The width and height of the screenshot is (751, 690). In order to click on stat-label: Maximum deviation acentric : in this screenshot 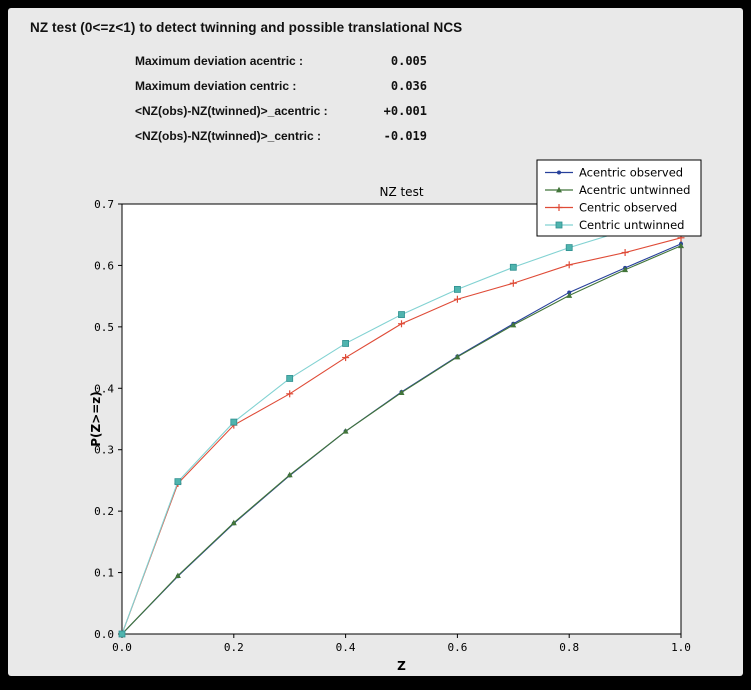, I will do `click(219, 61)`.